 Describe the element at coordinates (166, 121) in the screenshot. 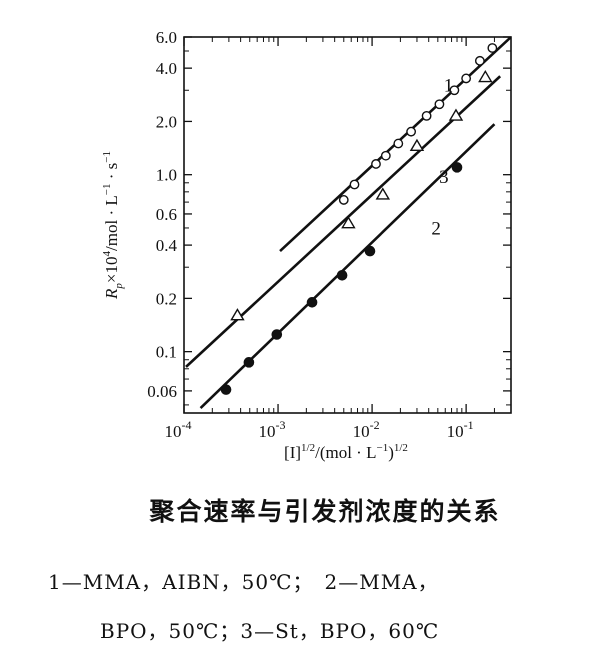

I see `y-tick-label: 2.0` at that location.